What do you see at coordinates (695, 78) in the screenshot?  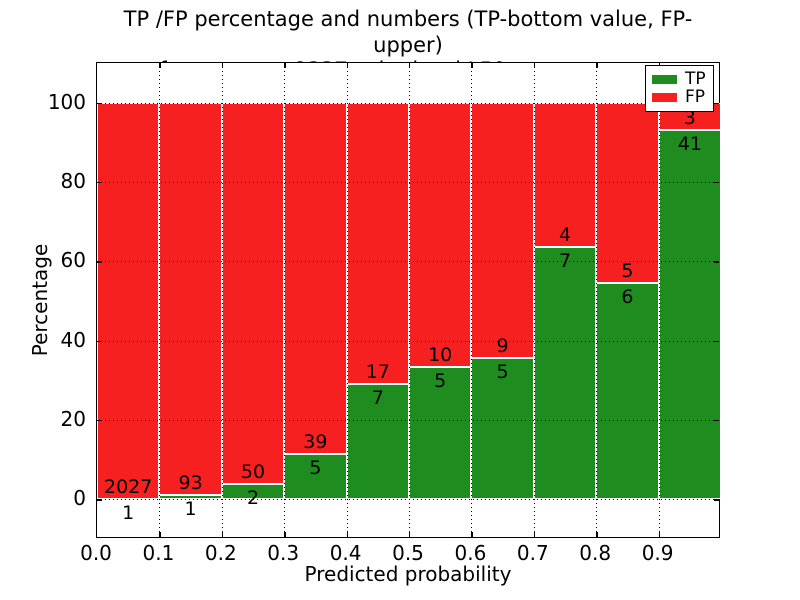 I see `legend-label-tp: TP` at bounding box center [695, 78].